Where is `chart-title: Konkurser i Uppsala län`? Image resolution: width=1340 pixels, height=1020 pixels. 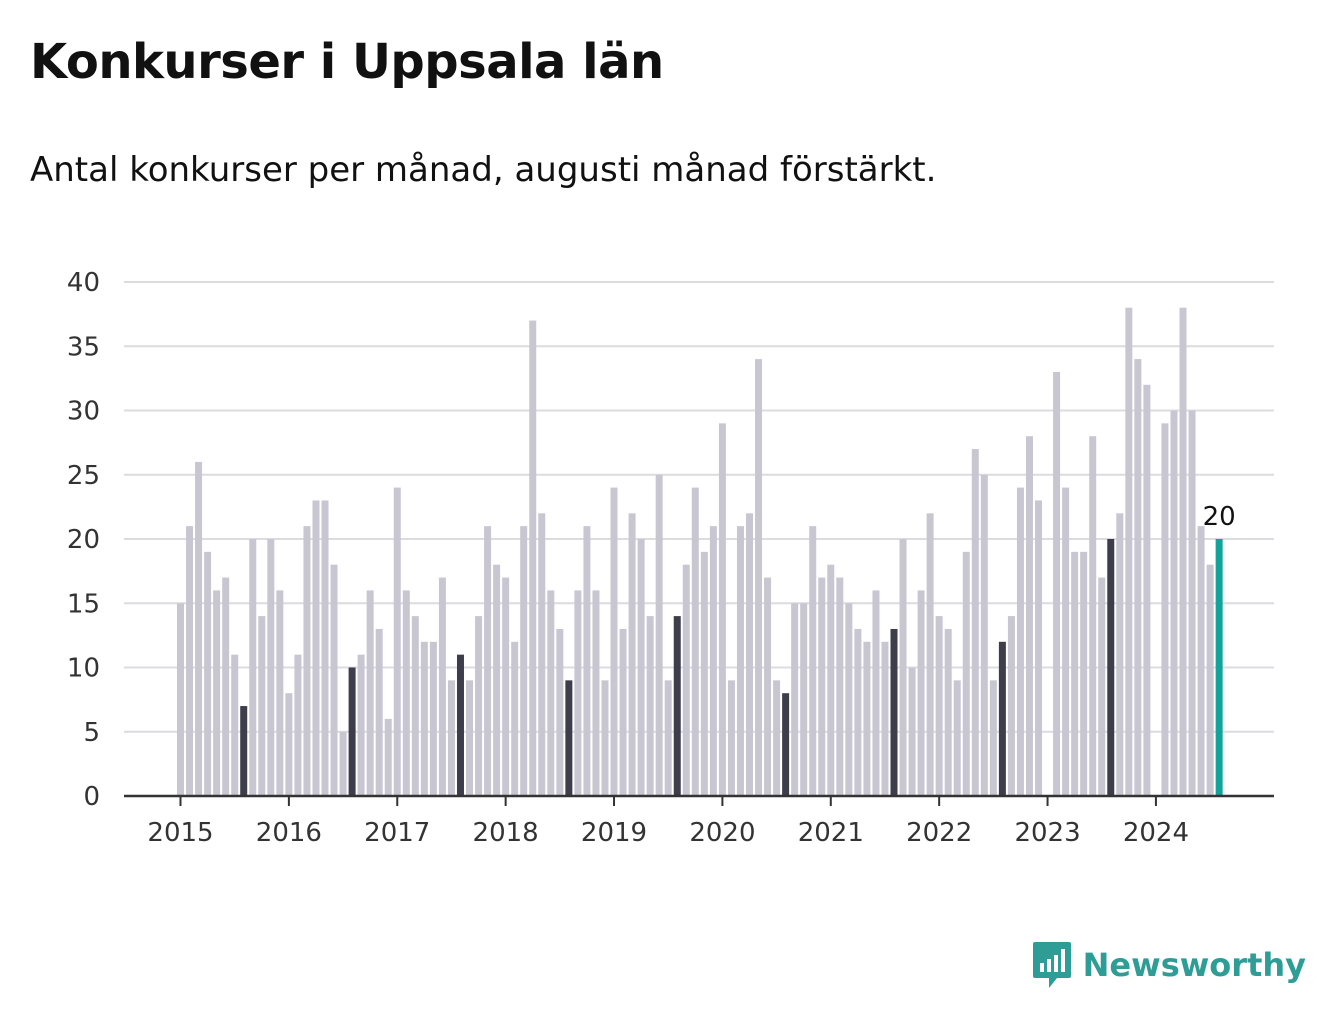
chart-title: Konkurser i Uppsala län is located at coordinates (347, 62).